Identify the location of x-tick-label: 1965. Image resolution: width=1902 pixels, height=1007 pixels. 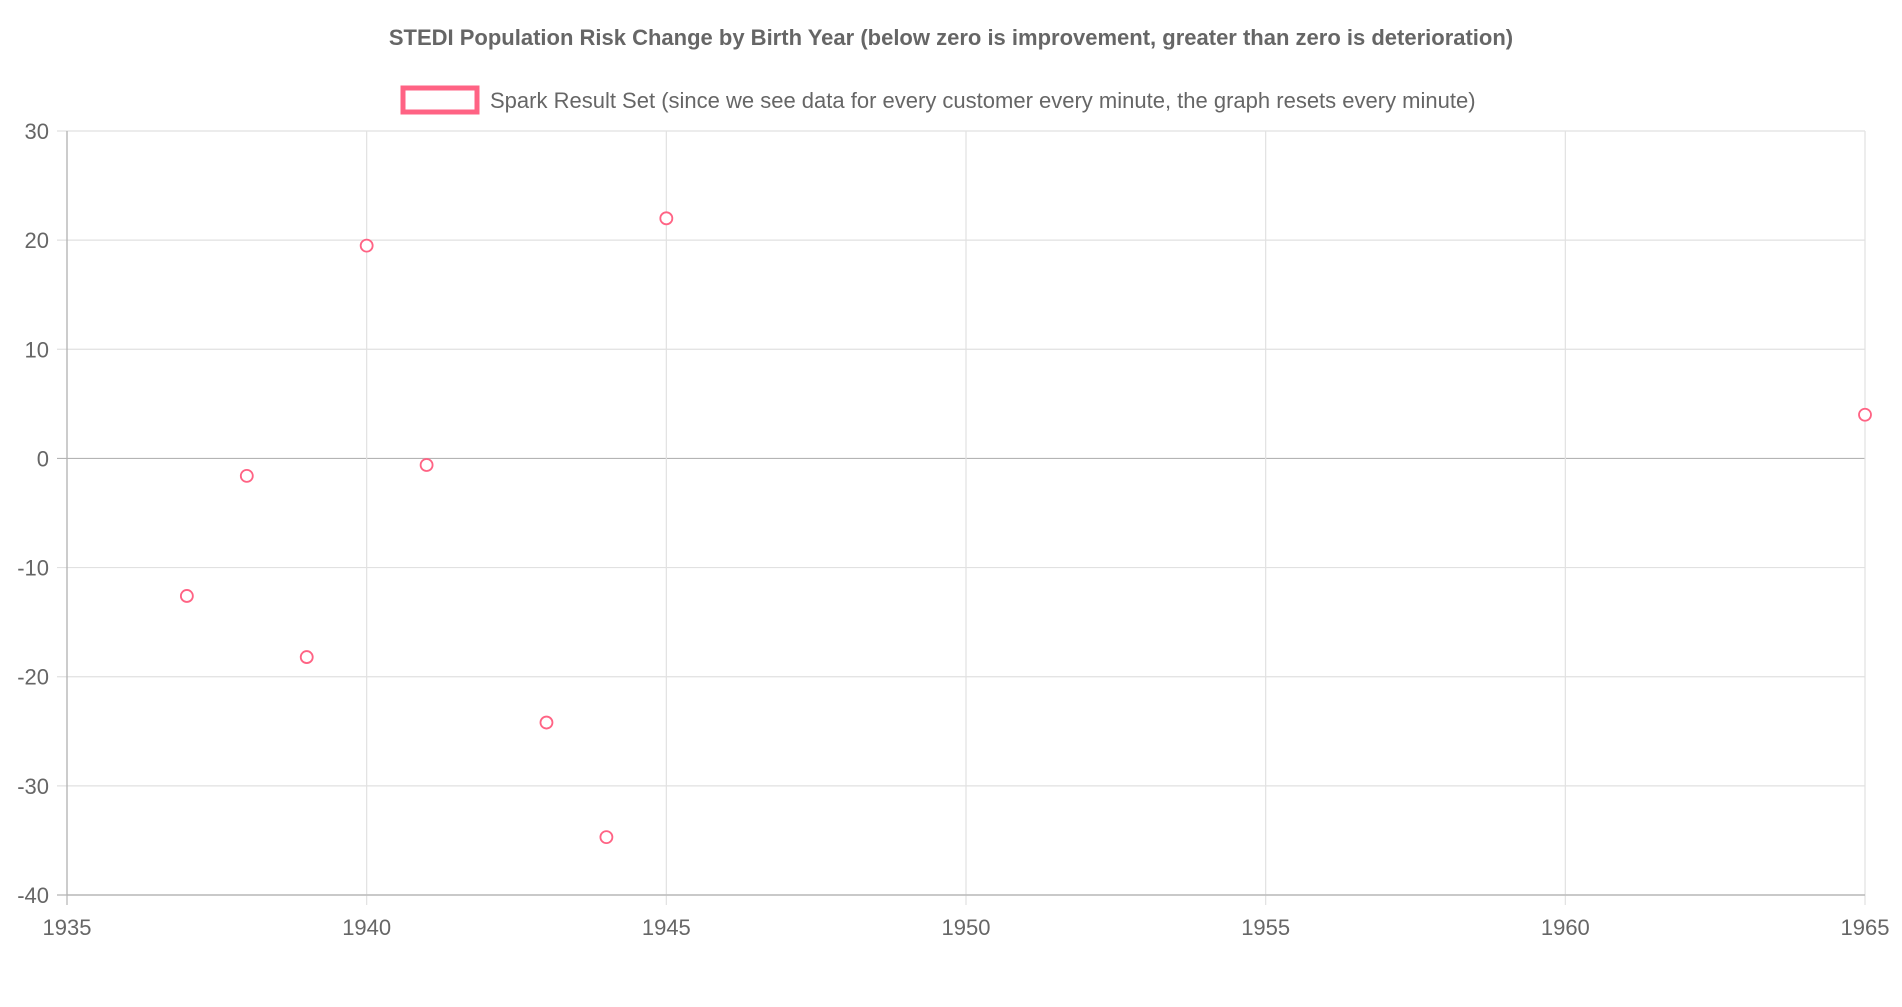
(1865, 927).